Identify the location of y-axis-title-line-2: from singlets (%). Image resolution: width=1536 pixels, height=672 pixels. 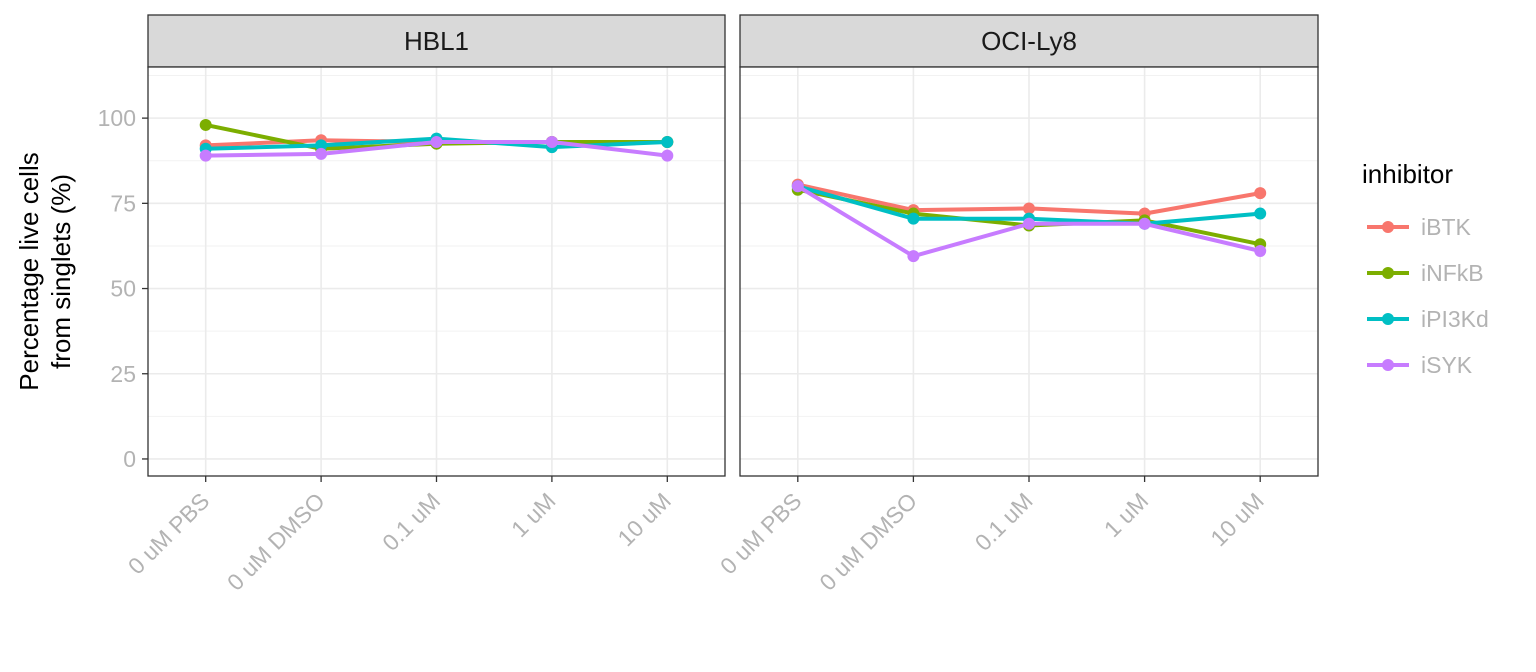
(61, 271).